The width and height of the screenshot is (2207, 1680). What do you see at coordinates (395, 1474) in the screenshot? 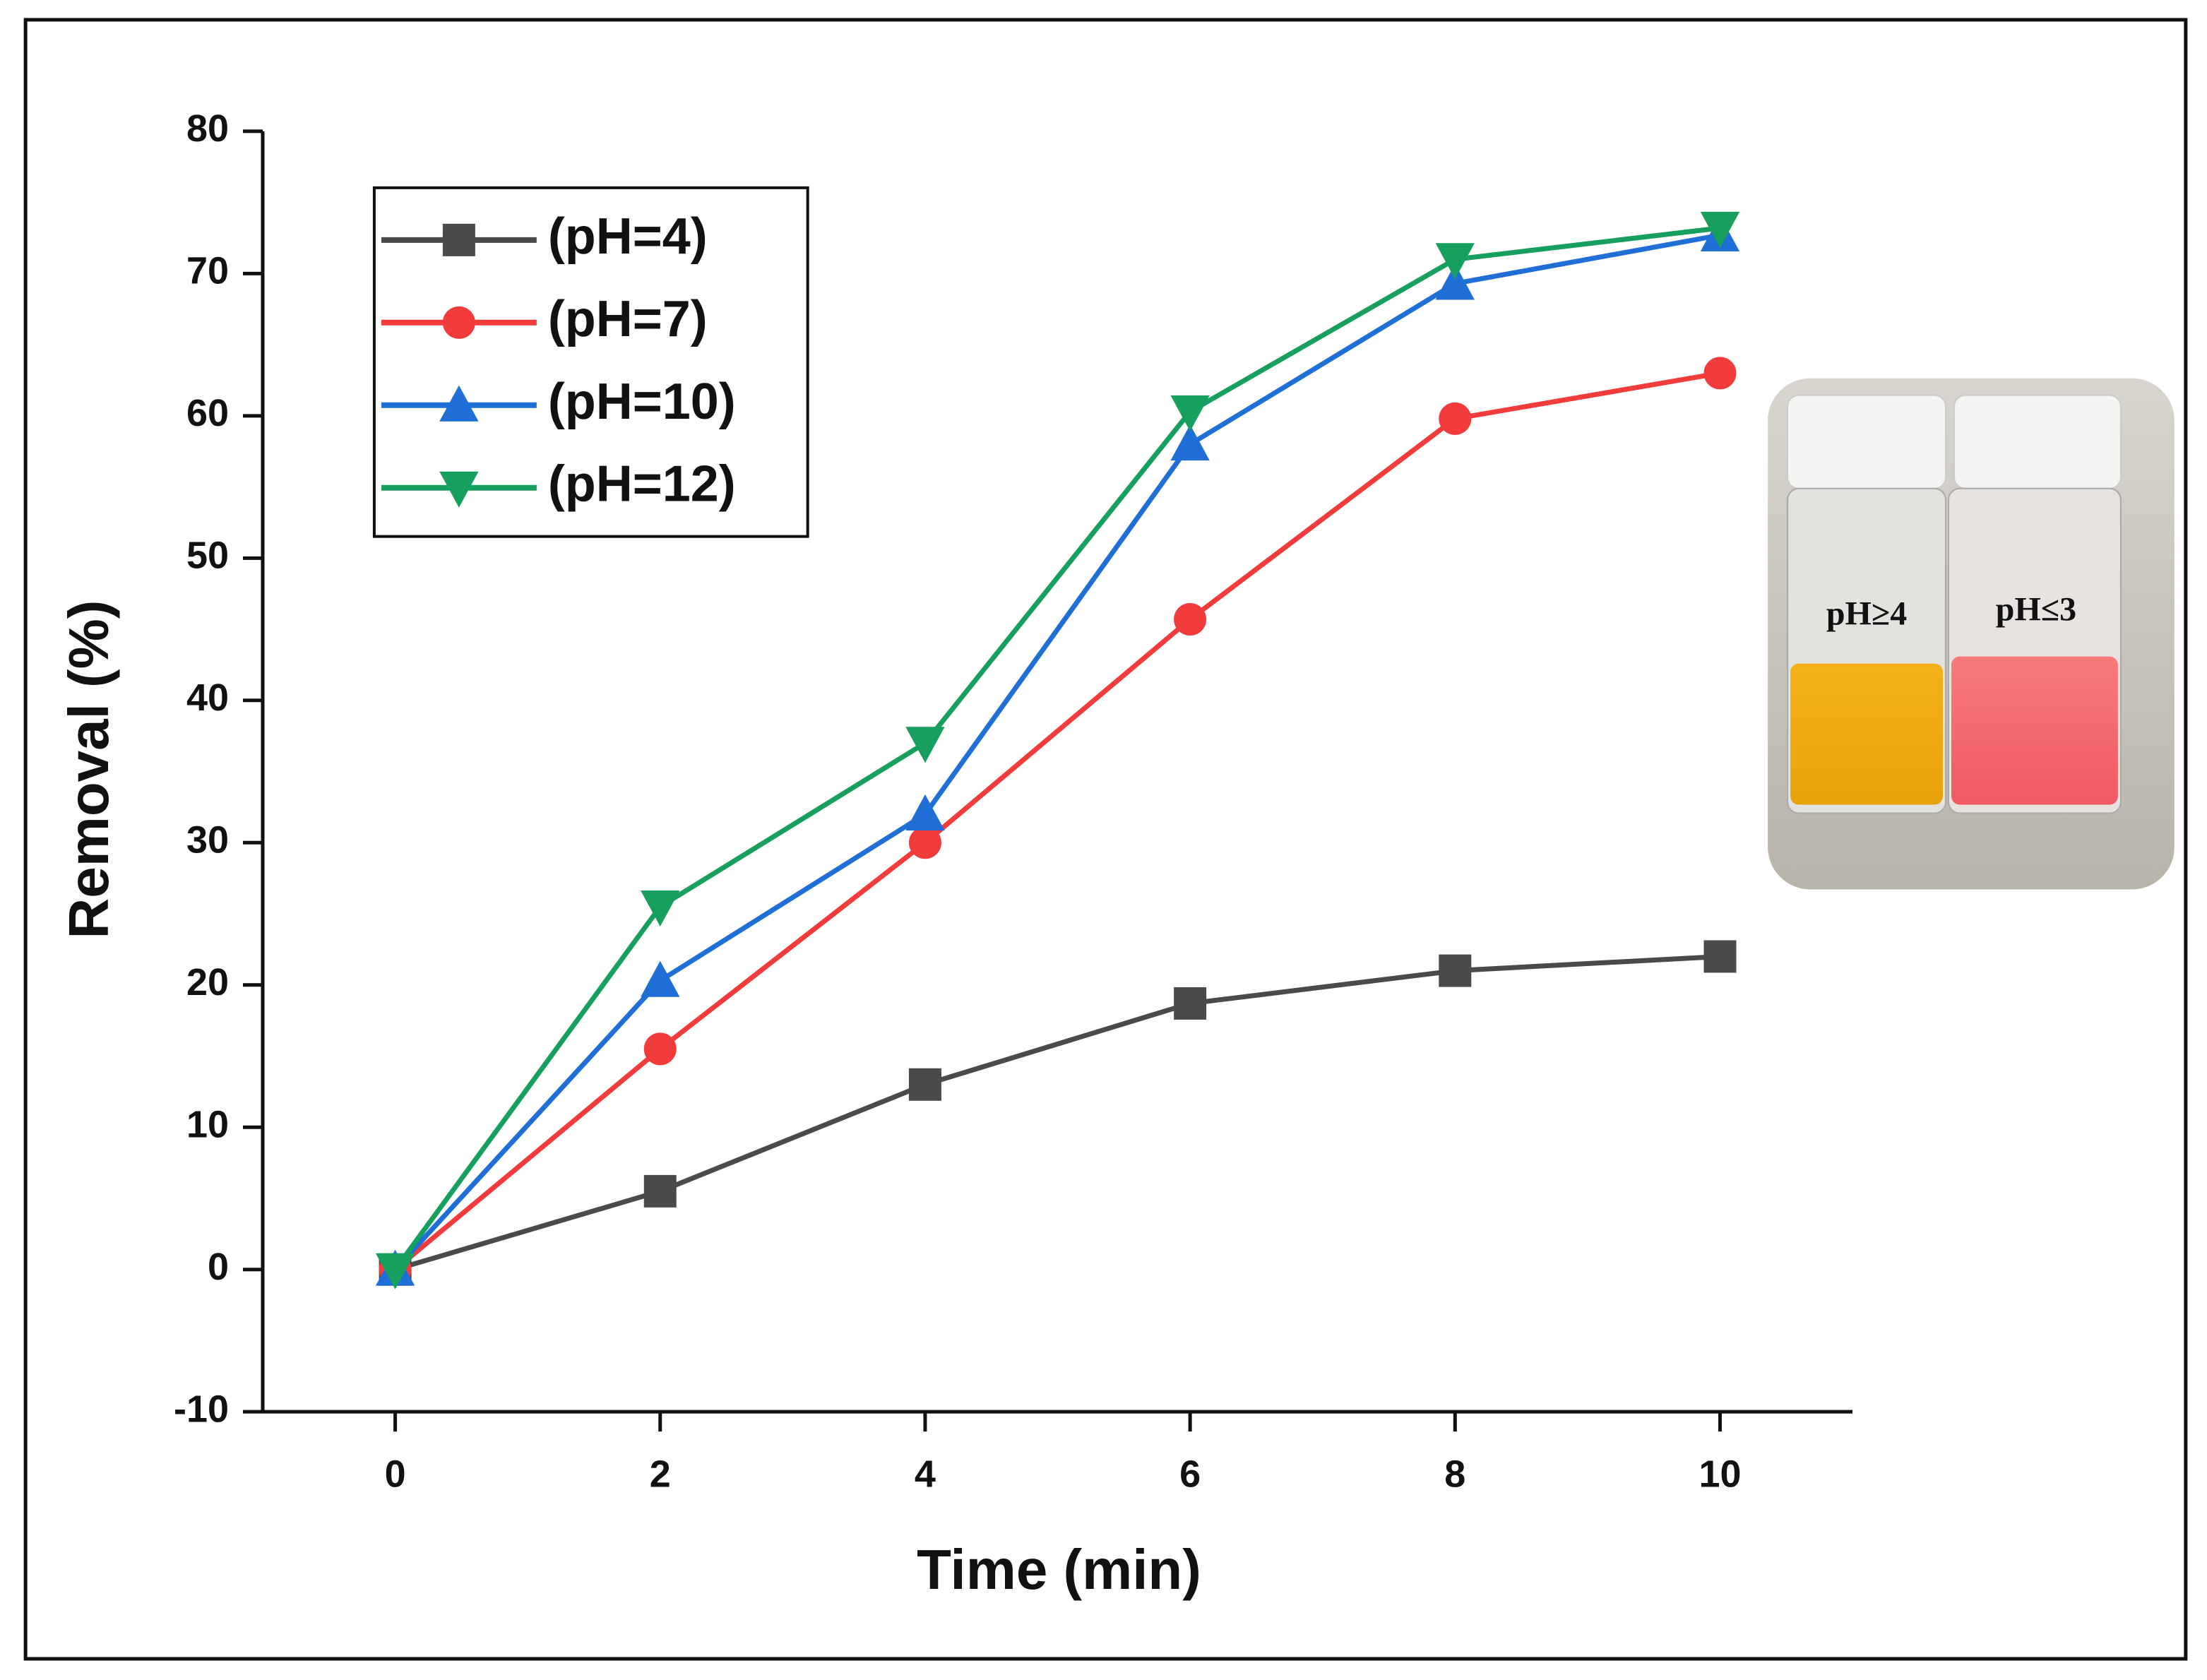
I see `x-tick-label: 0` at bounding box center [395, 1474].